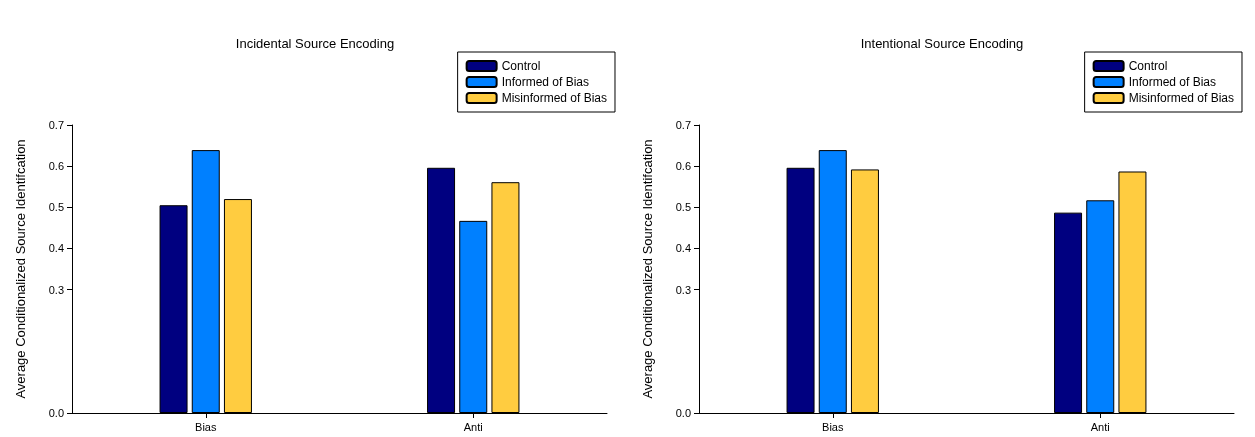 The image size is (1255, 437). Describe the element at coordinates (315, 43) in the screenshot. I see `chart-title: Incidental Source Encoding` at that location.